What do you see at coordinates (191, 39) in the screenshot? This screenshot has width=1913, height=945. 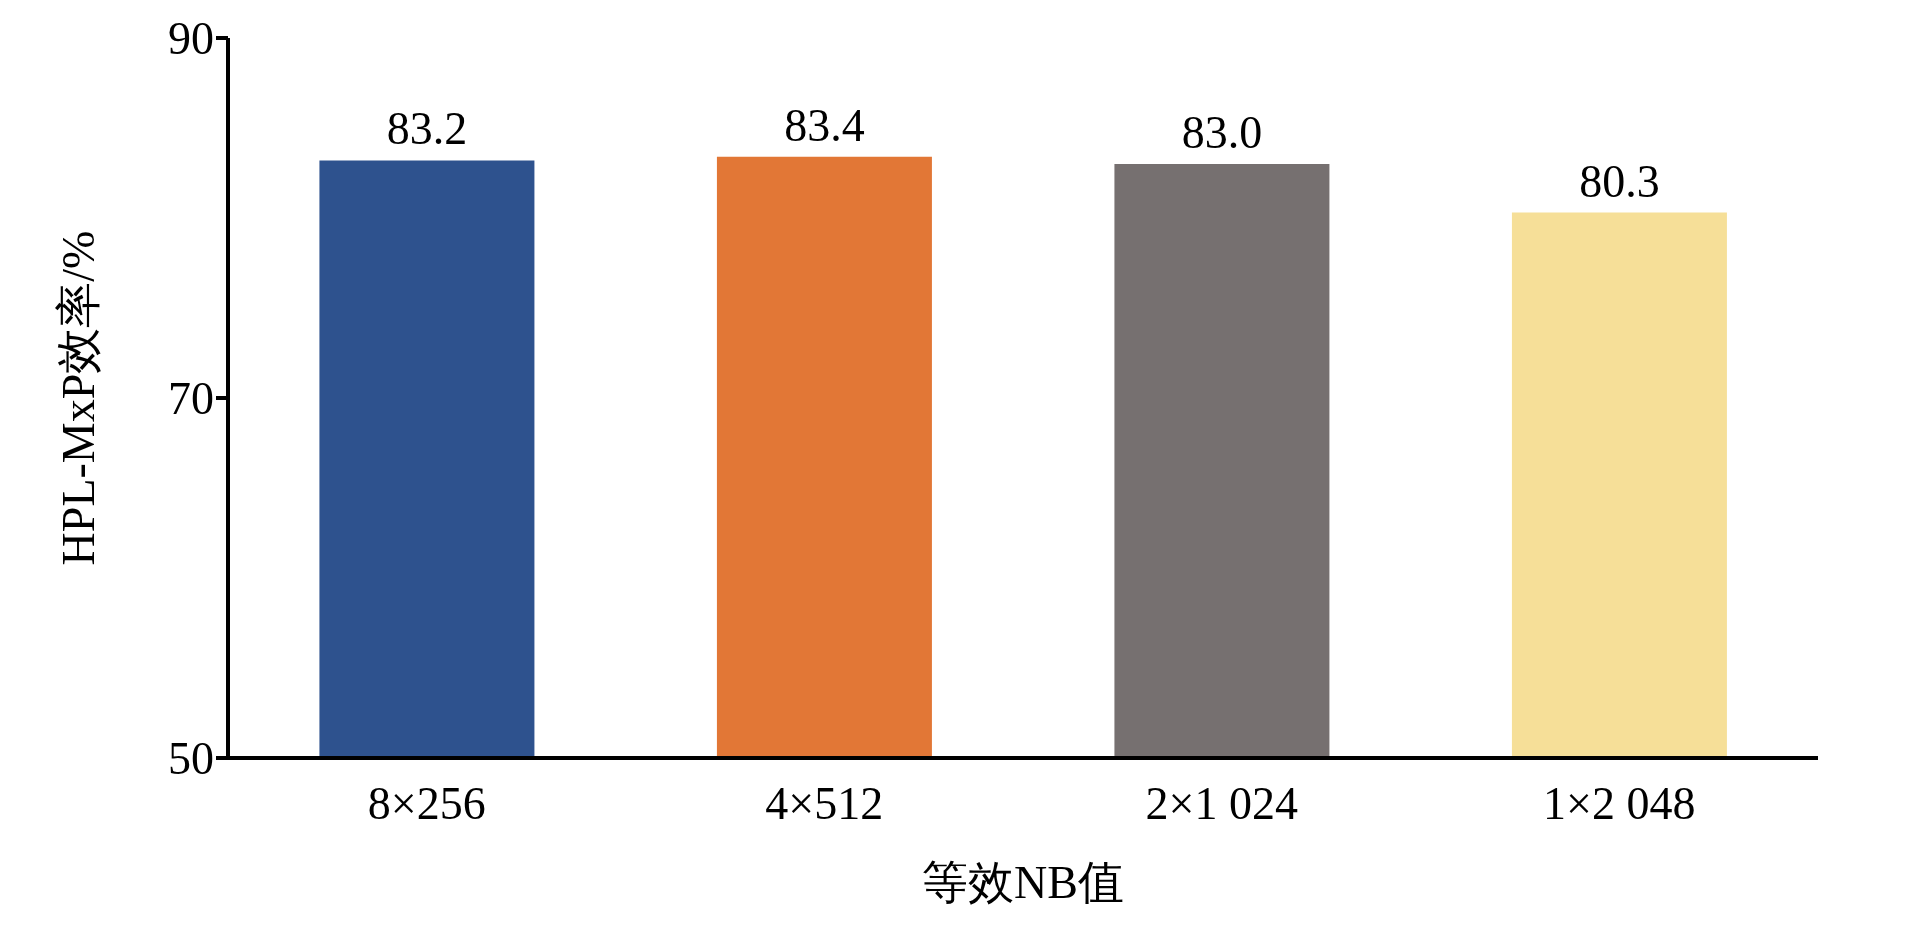 I see `y-tick-label: 90` at bounding box center [191, 39].